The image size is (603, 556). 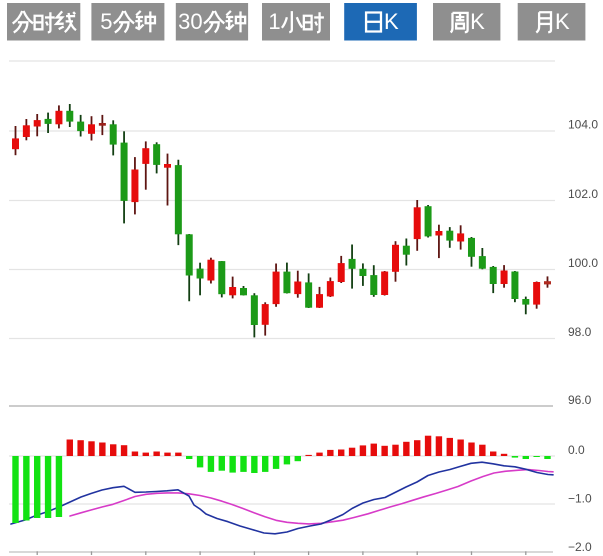 What do you see at coordinates (583, 125) in the screenshot?
I see `svg-text: 104.0` at bounding box center [583, 125].